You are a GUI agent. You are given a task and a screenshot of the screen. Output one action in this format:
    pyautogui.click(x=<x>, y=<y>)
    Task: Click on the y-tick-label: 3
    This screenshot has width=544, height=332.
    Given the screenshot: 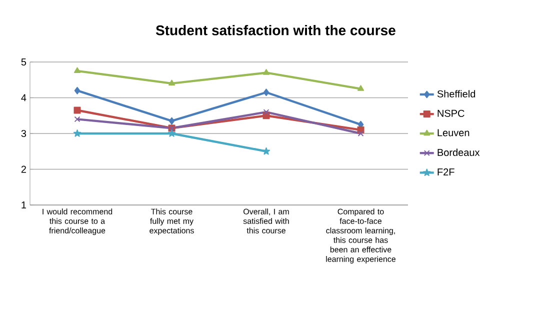 What is the action you would take?
    pyautogui.click(x=23, y=134)
    